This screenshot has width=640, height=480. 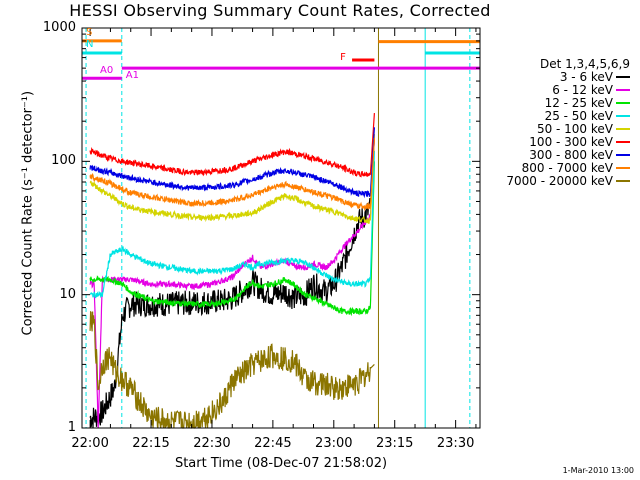 I want to click on x-axis-label: Start Time (08-Dec-07 21:58:02), so click(x=281, y=463).